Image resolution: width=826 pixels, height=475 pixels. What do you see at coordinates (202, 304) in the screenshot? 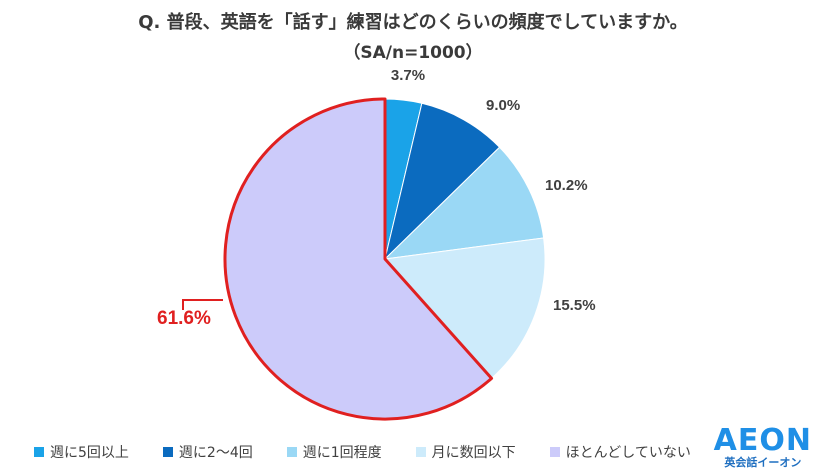
I see `leader-line` at bounding box center [202, 304].